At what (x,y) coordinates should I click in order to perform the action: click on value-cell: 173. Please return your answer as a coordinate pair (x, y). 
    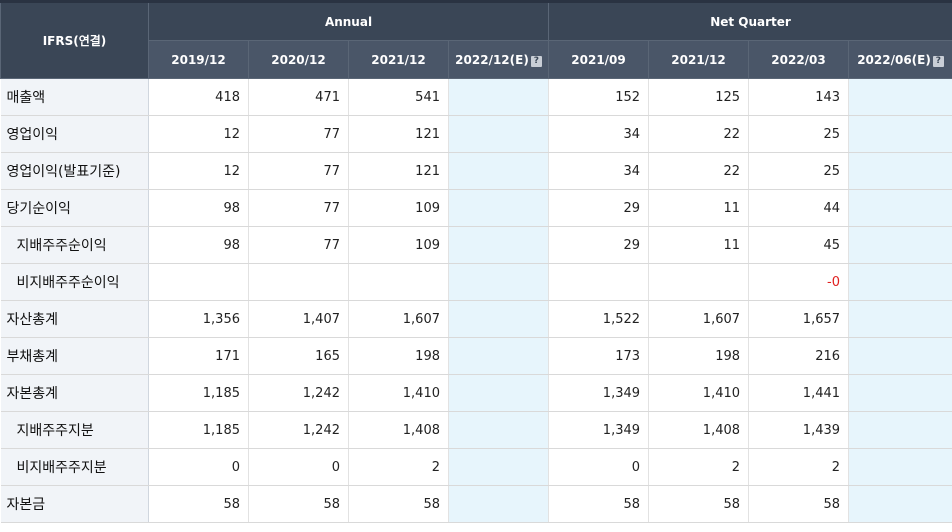
    Looking at the image, I should click on (599, 356).